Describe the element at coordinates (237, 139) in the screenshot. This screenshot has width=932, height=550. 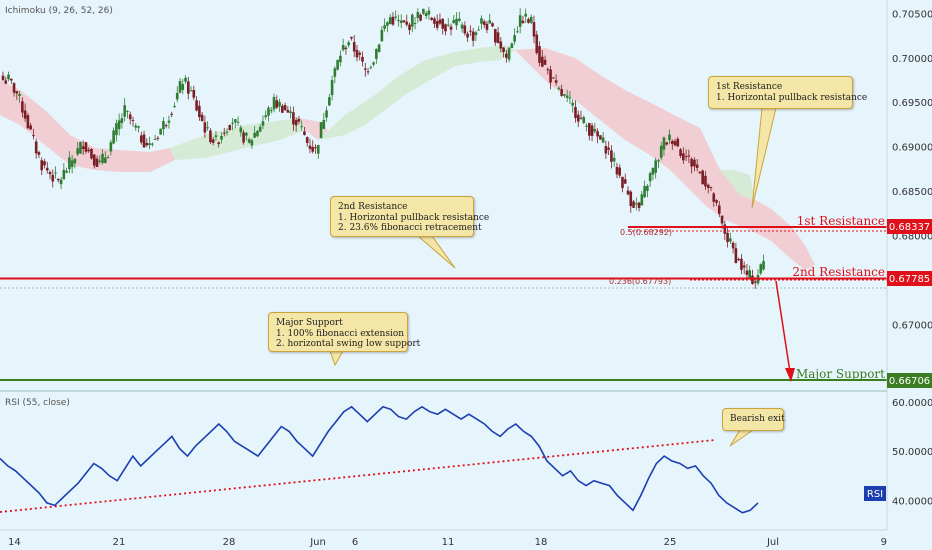
I see `ichimoku-cloud-bullish-left` at that location.